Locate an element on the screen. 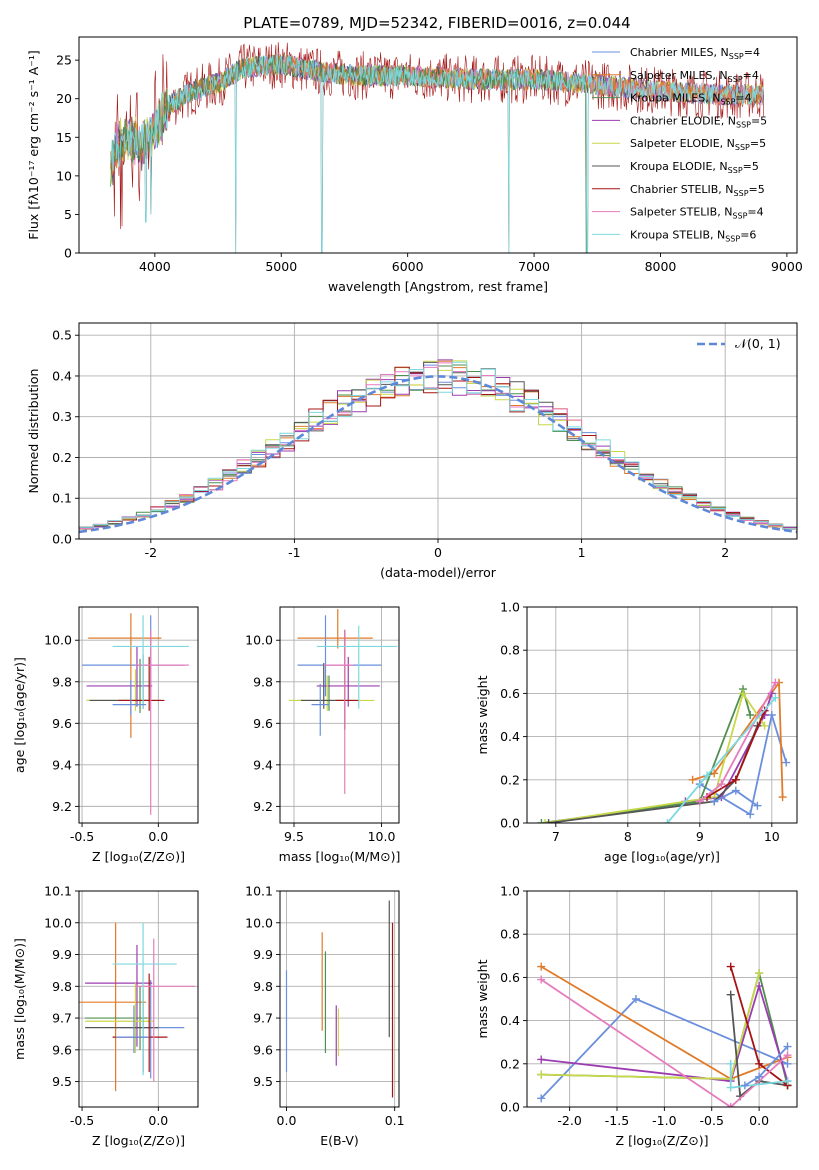 This screenshot has height=1170, width=819. x-tick-label: 1 is located at coordinates (582, 552).